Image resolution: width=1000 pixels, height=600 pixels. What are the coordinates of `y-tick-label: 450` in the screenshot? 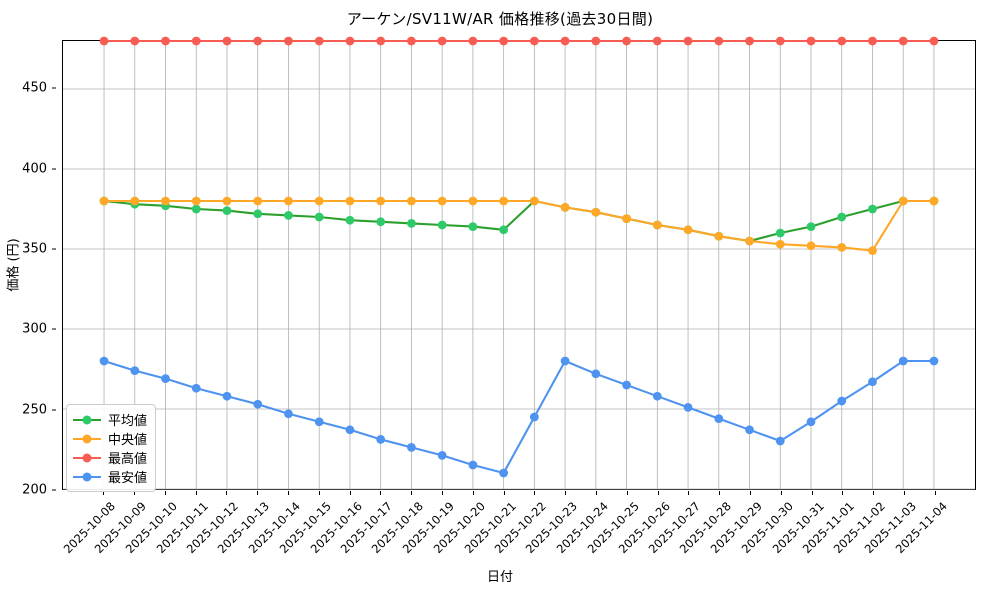 It's located at (34, 88).